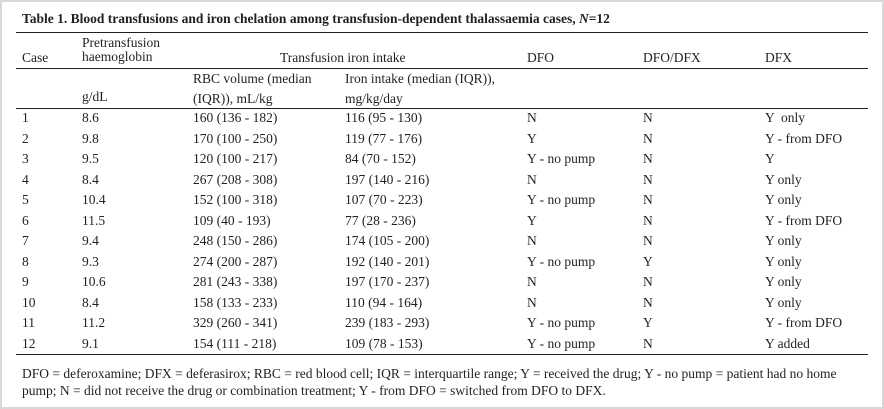 The image size is (884, 409). Describe the element at coordinates (28, 322) in the screenshot. I see `cell: 11` at that location.